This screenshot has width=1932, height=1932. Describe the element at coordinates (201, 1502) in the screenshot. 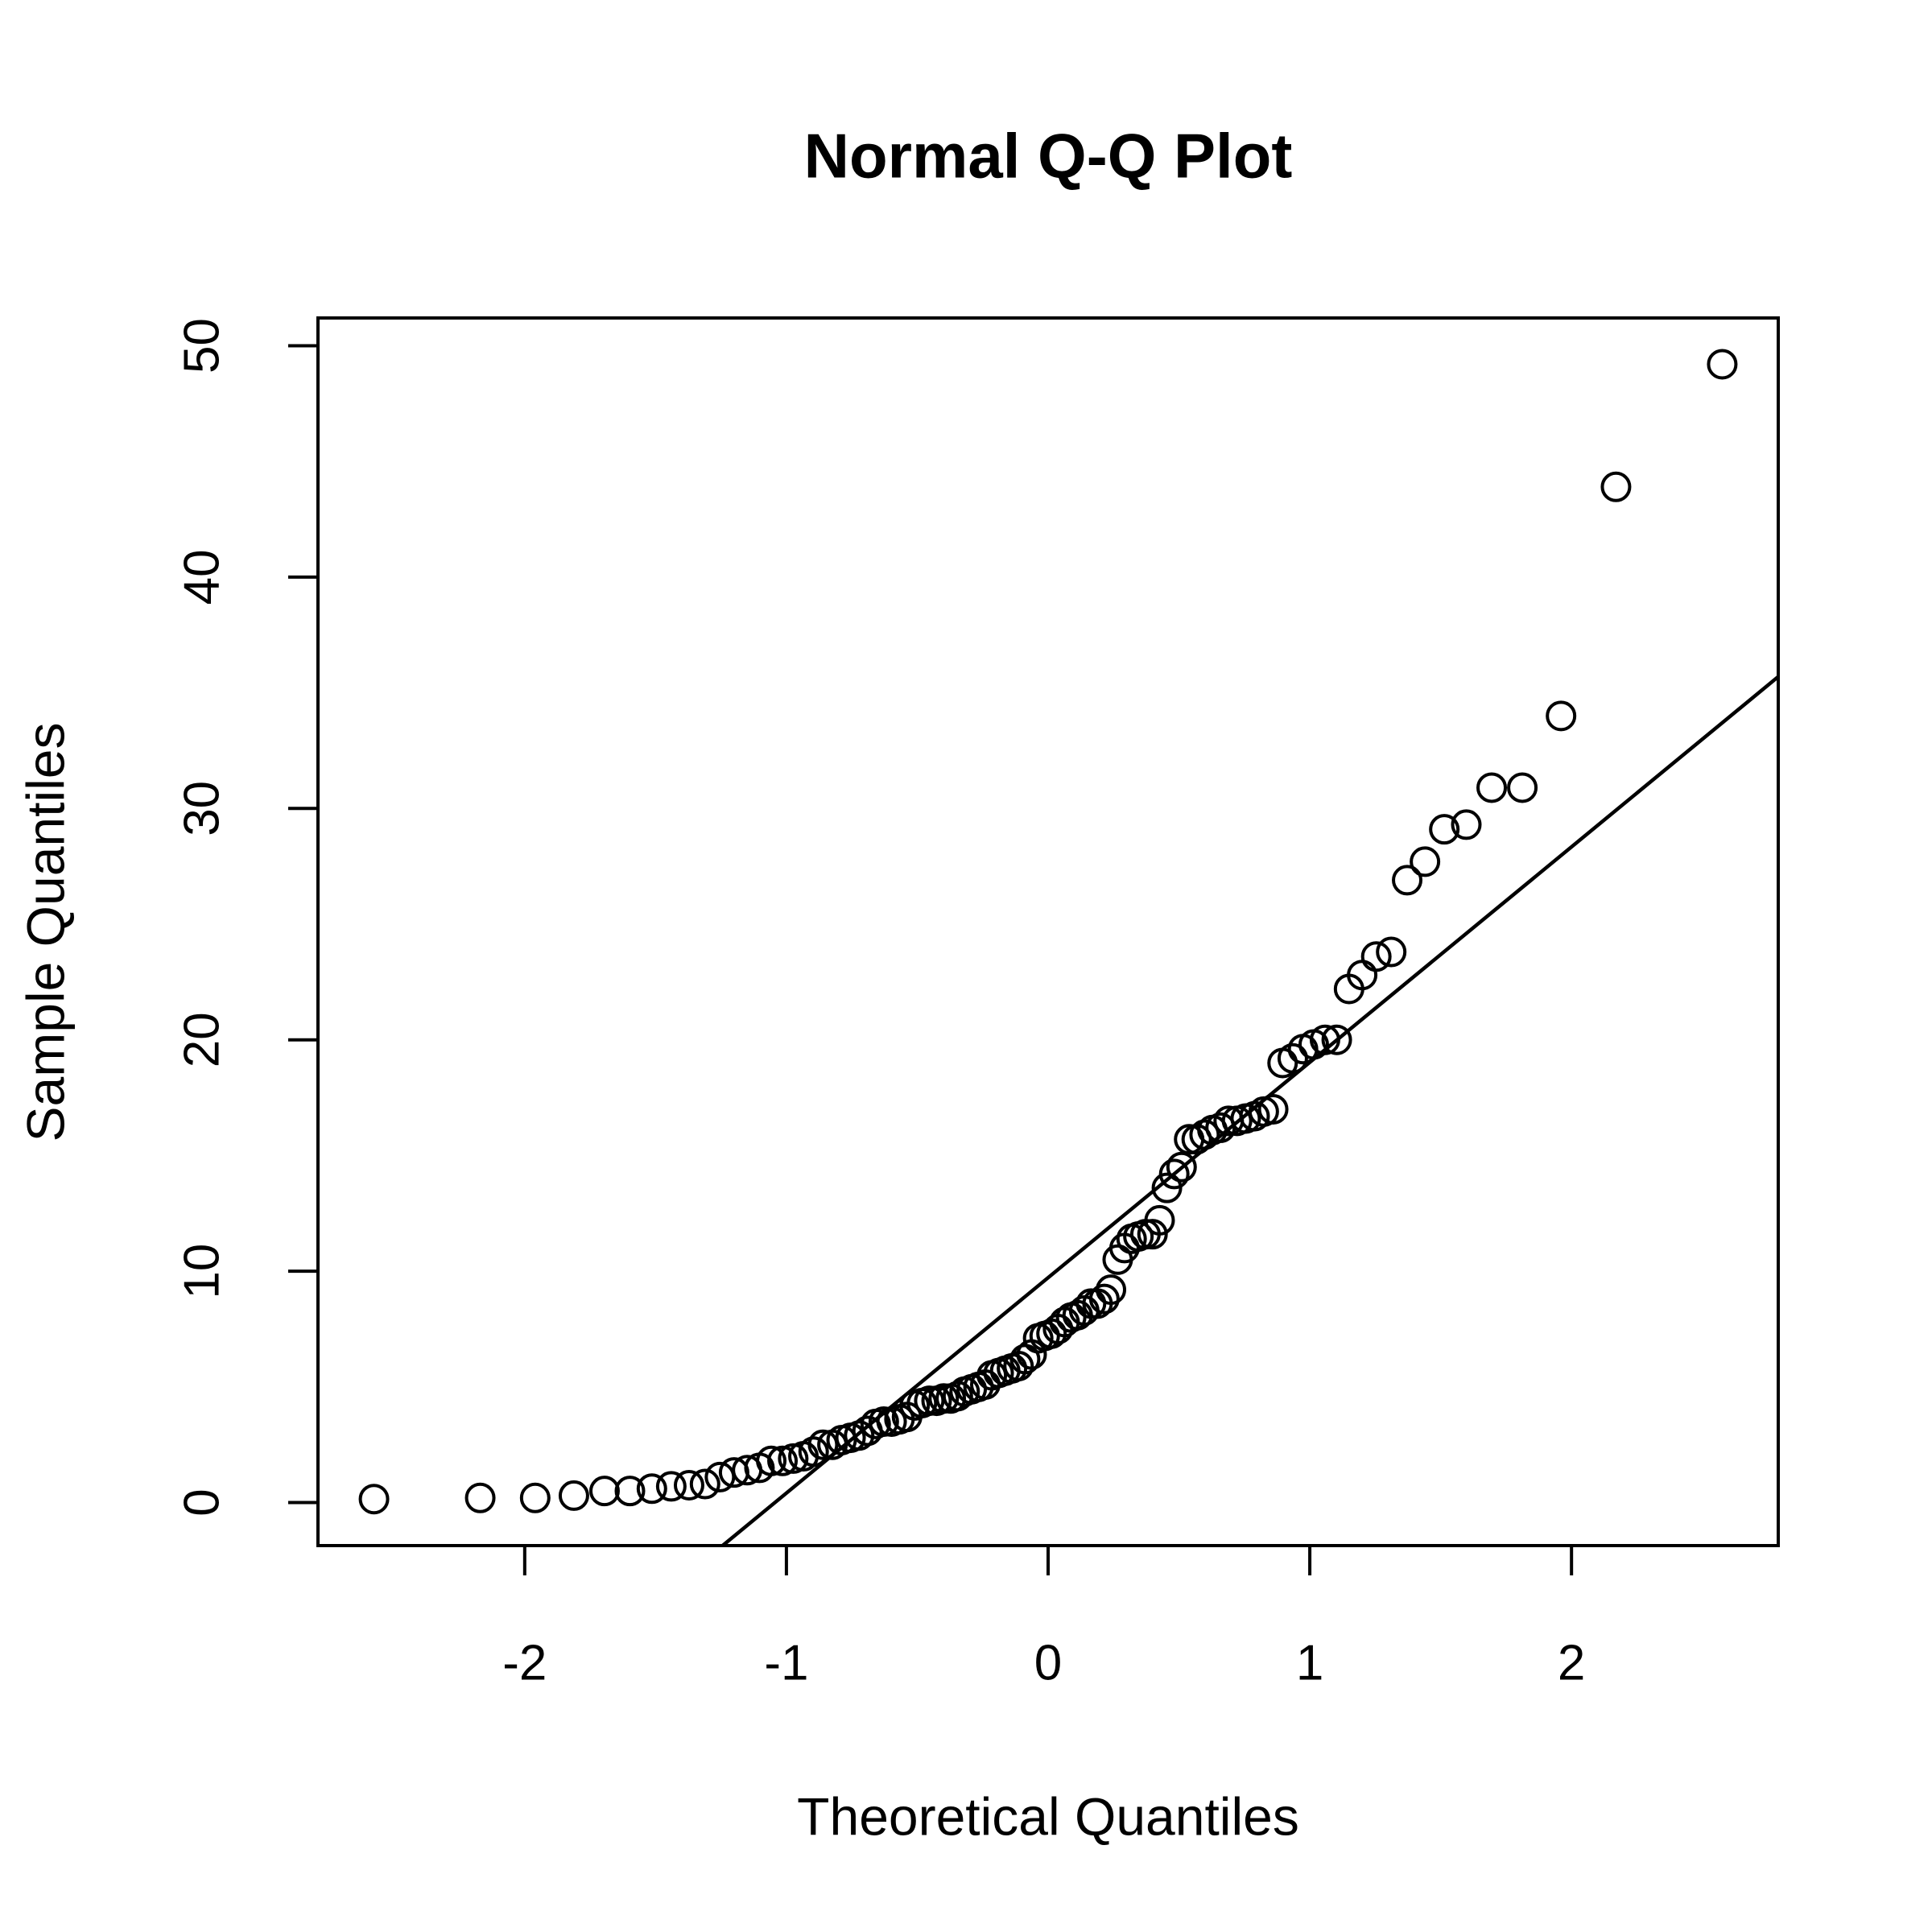

I see `y-tick-label: 0` at that location.